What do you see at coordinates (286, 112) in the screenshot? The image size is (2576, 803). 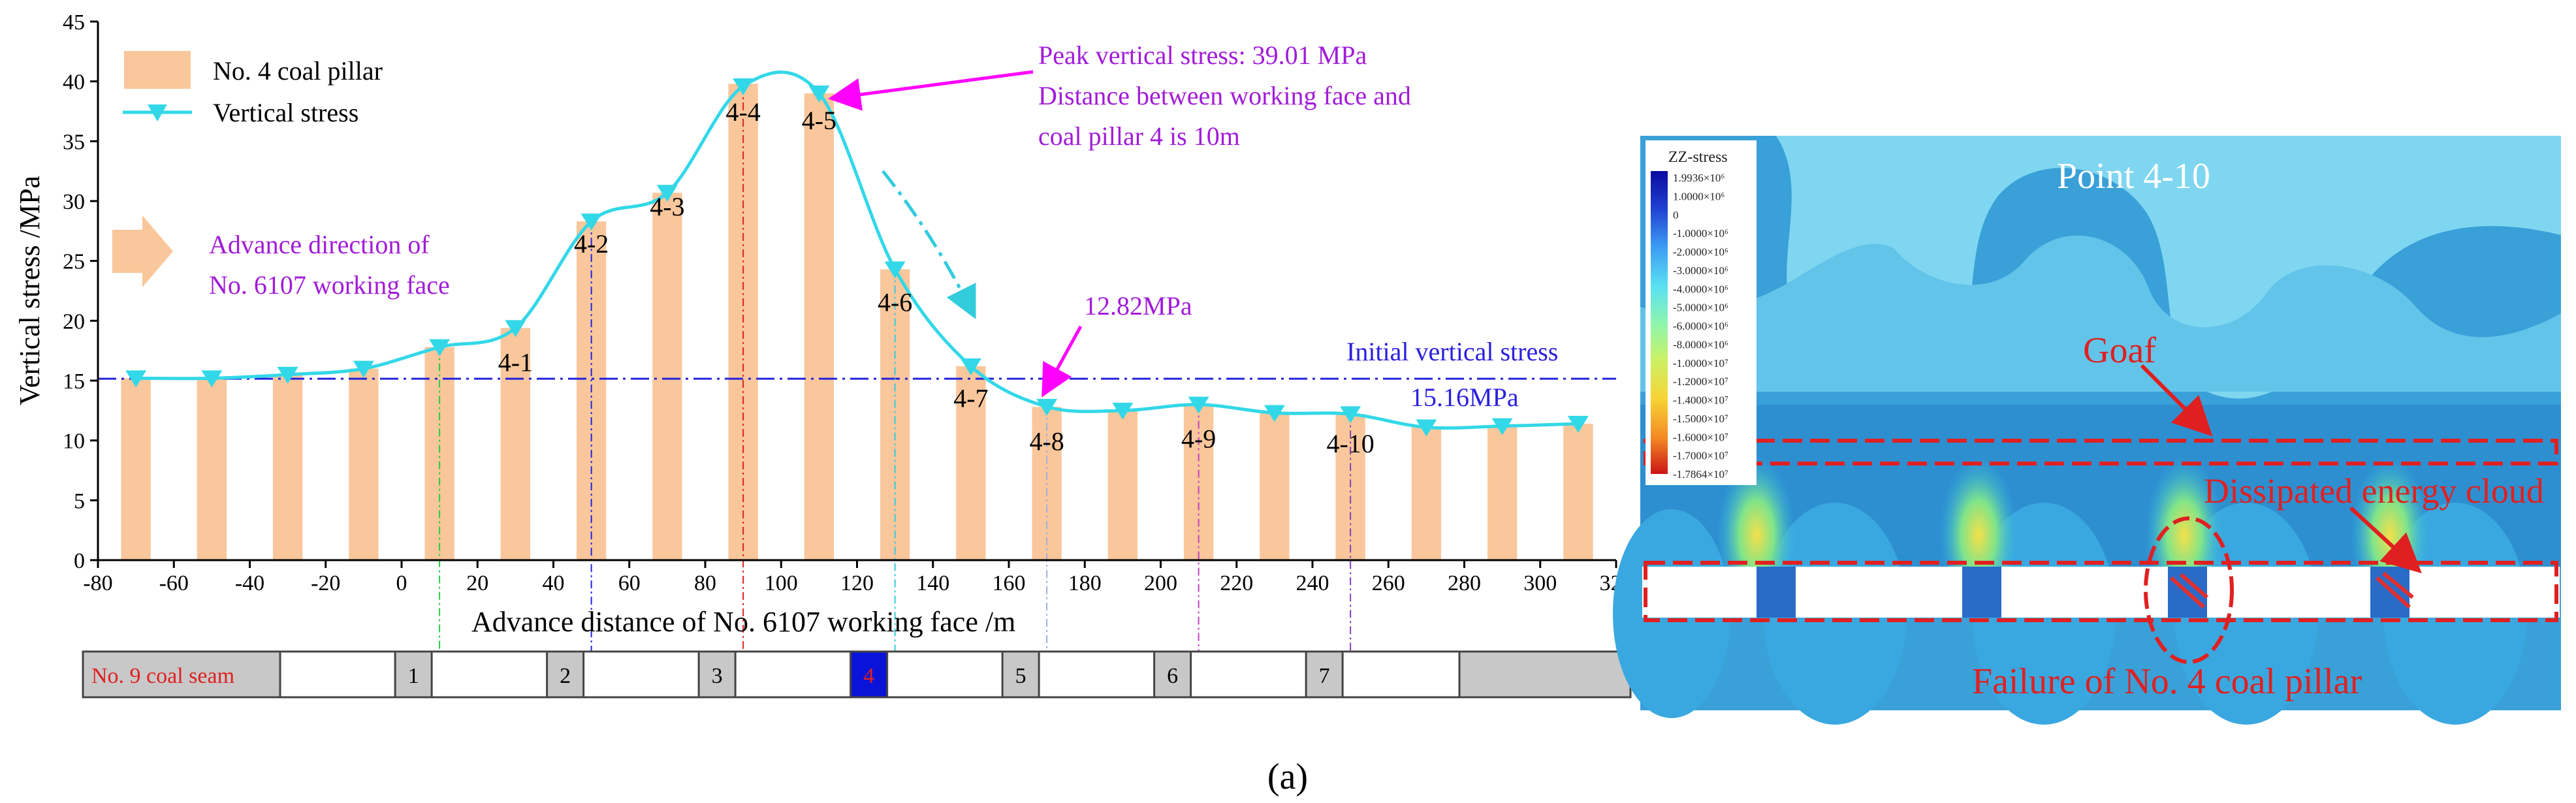 I see `legend-line-label: Vertical stress` at bounding box center [286, 112].